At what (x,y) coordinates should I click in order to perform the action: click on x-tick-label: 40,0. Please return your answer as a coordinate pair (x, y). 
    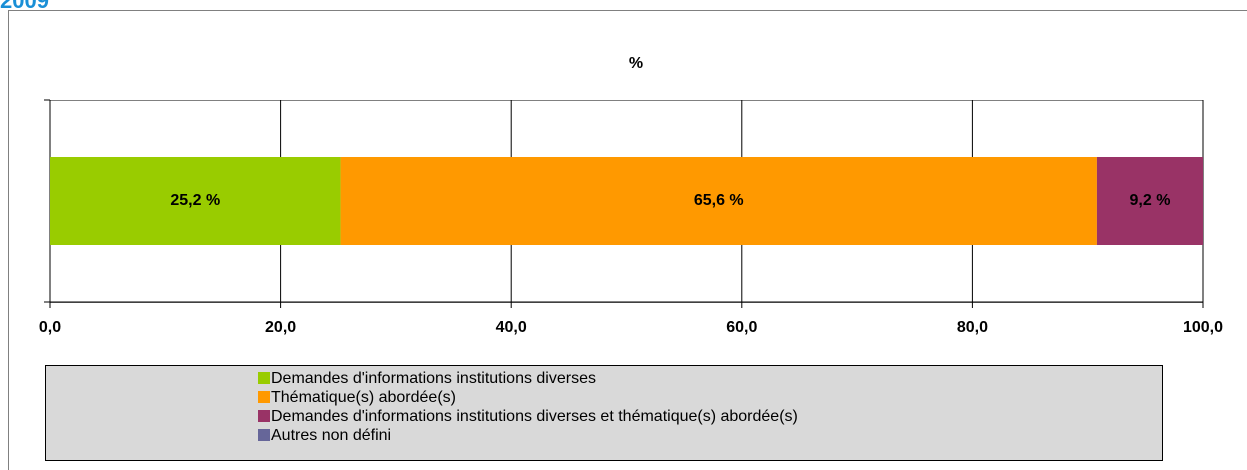
    Looking at the image, I should click on (511, 327).